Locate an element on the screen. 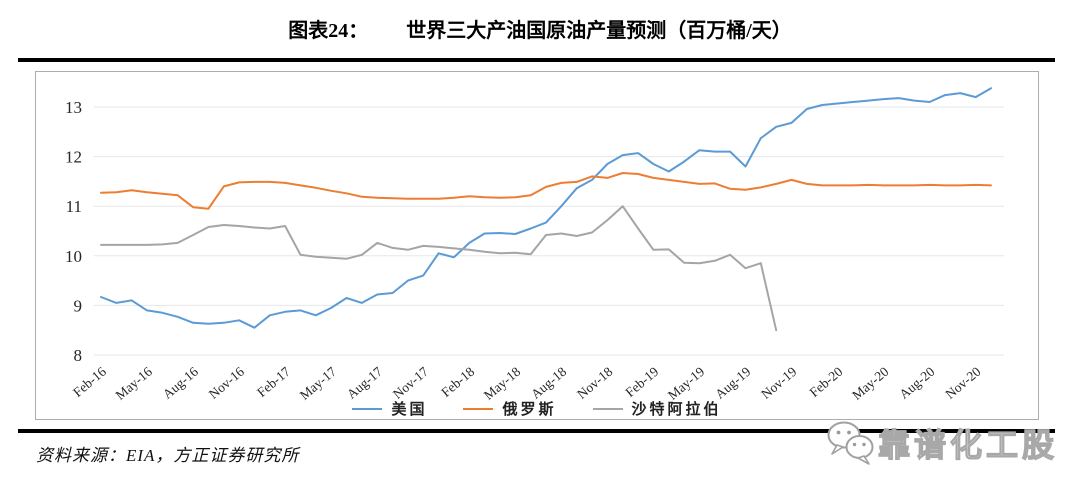  wechat-bubbles-icon is located at coordinates (850, 443).